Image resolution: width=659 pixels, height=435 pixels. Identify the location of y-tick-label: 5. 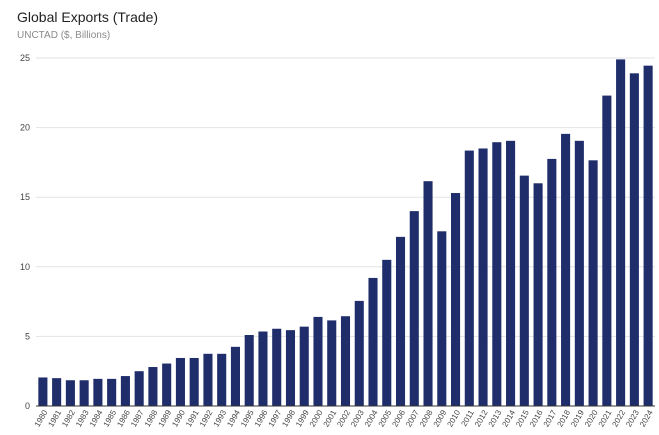
(27, 336).